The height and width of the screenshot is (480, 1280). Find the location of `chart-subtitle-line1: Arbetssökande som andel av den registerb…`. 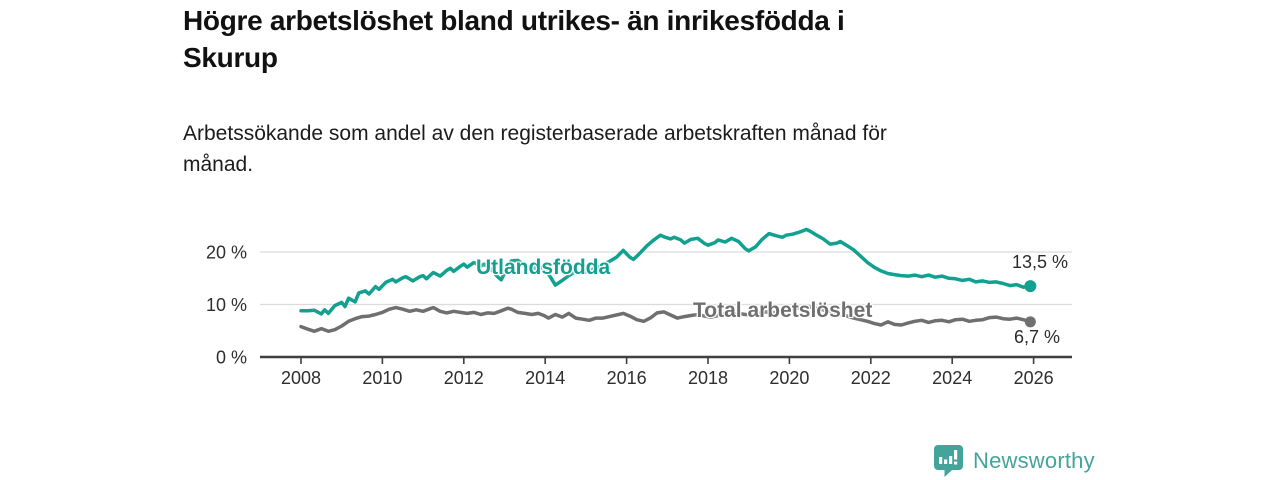

chart-subtitle-line1: Arbetssökande som andel av den registerb… is located at coordinates (535, 133).